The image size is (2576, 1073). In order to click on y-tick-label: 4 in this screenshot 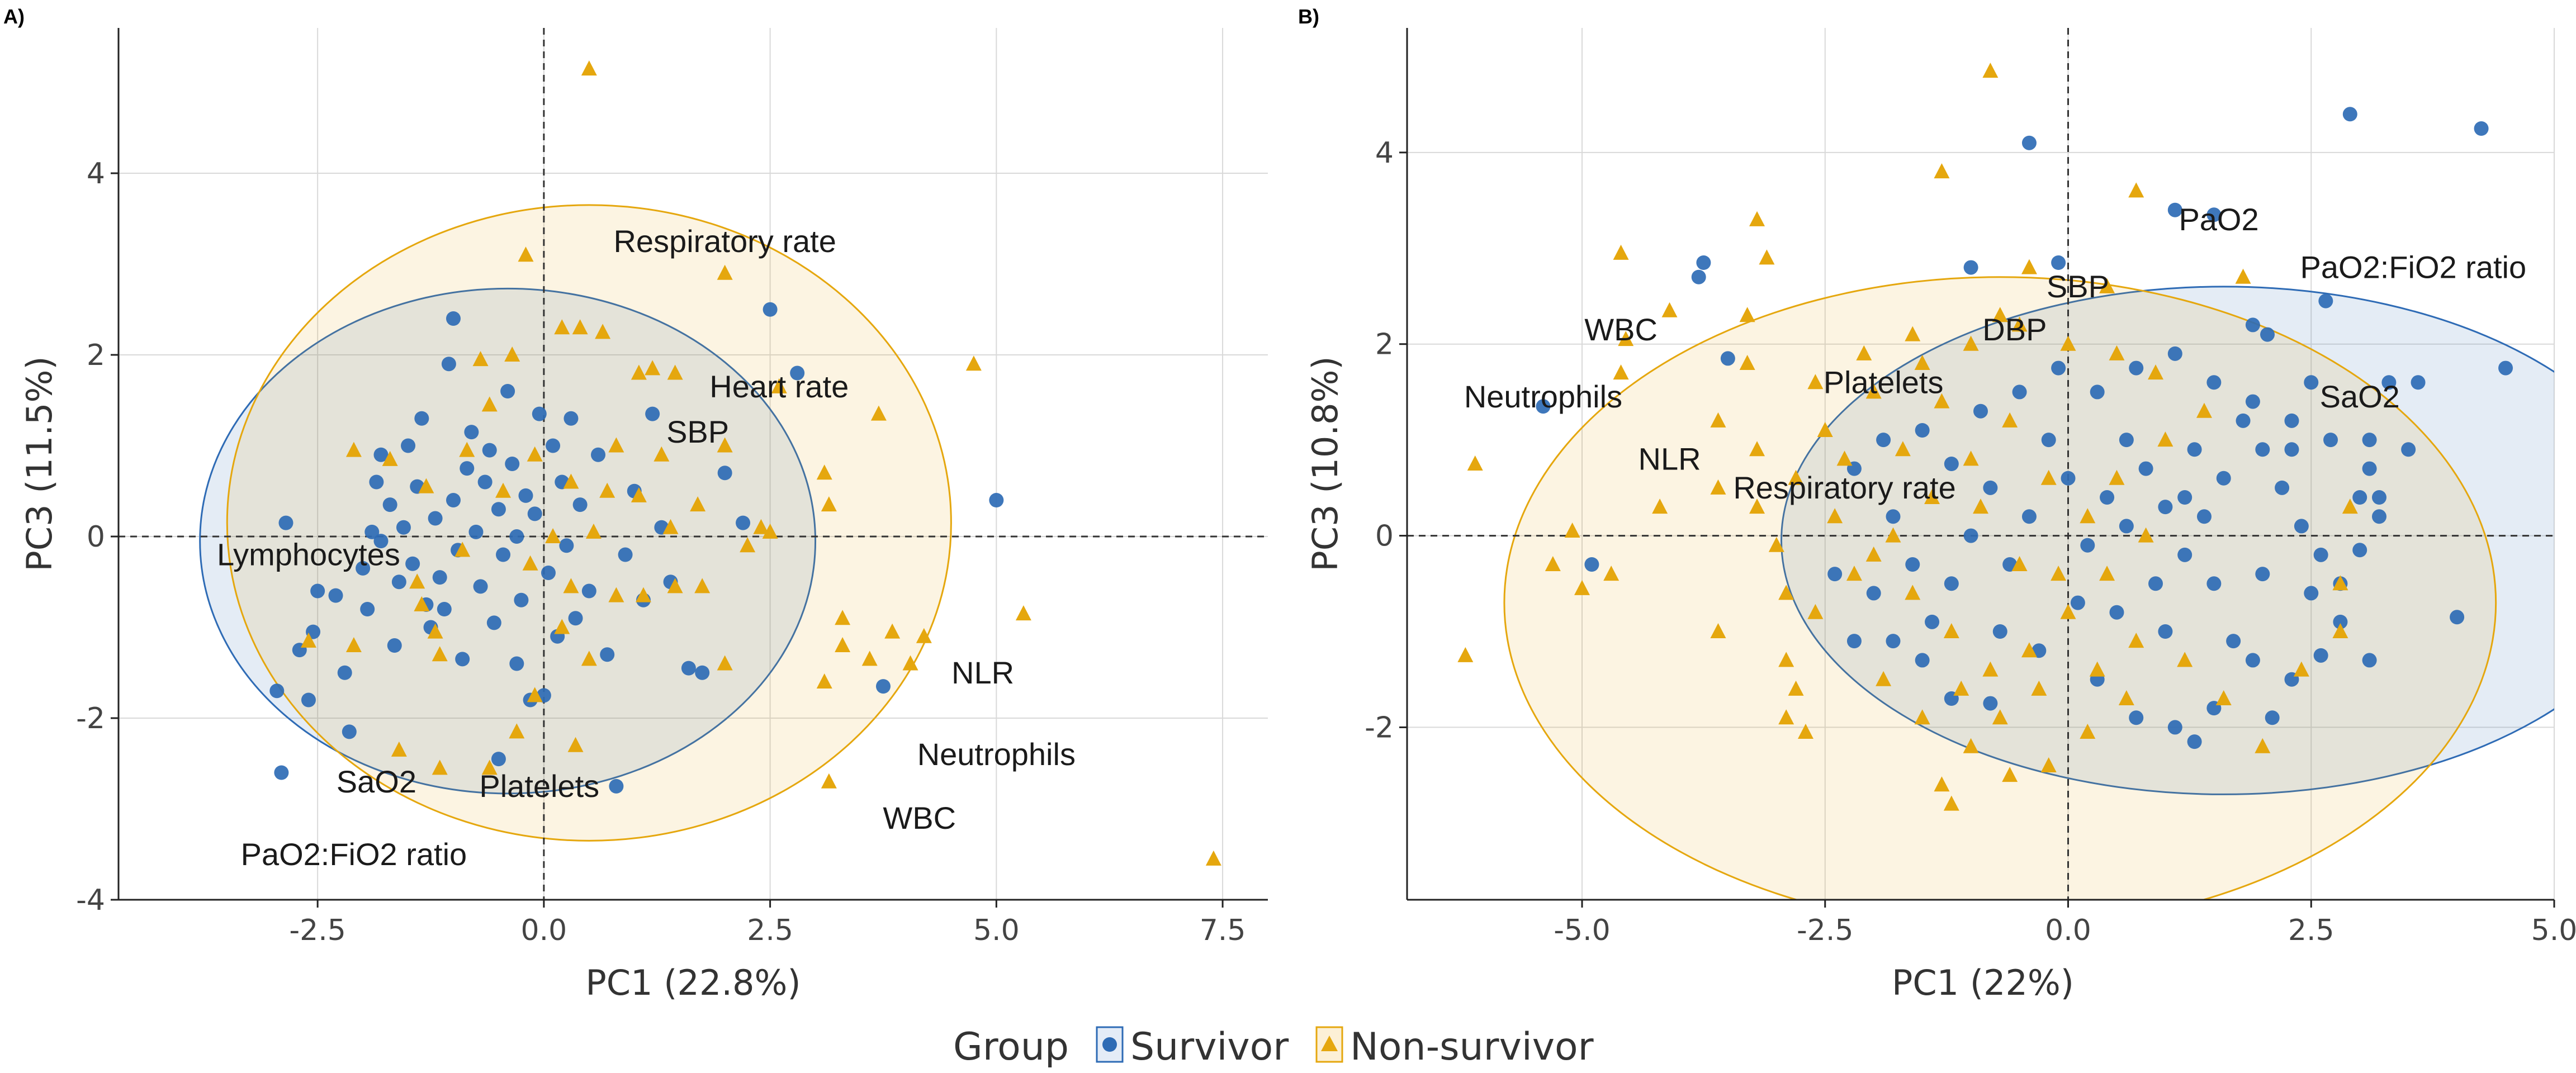, I will do `click(96, 174)`.